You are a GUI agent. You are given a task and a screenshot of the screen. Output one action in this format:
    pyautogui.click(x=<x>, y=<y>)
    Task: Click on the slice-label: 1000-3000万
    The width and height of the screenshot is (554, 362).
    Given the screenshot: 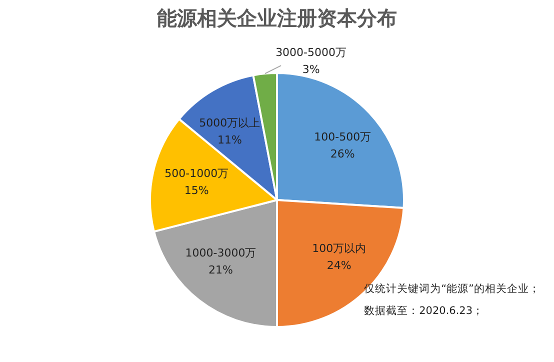 What is the action you would take?
    pyautogui.click(x=220, y=253)
    